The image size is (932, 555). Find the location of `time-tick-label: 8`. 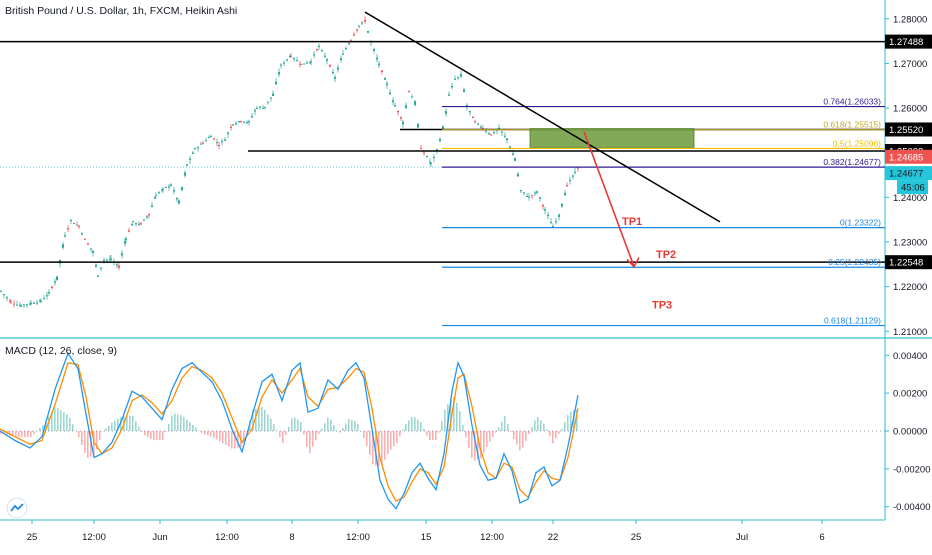

time-tick-label: 8 is located at coordinates (291, 537).